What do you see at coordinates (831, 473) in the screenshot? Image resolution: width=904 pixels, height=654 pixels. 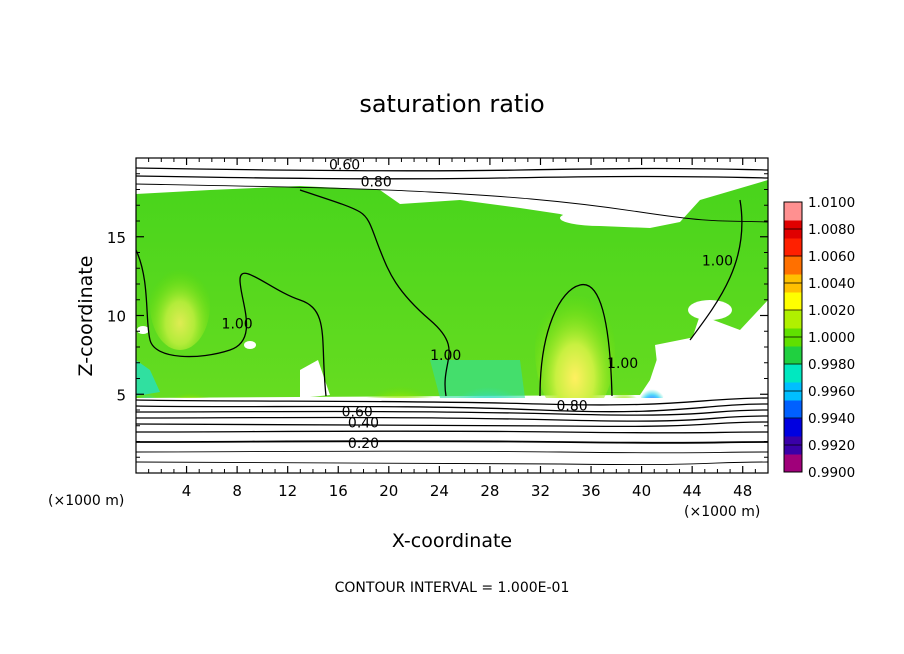 I see `colorbar-label: 0.9900` at bounding box center [831, 473].